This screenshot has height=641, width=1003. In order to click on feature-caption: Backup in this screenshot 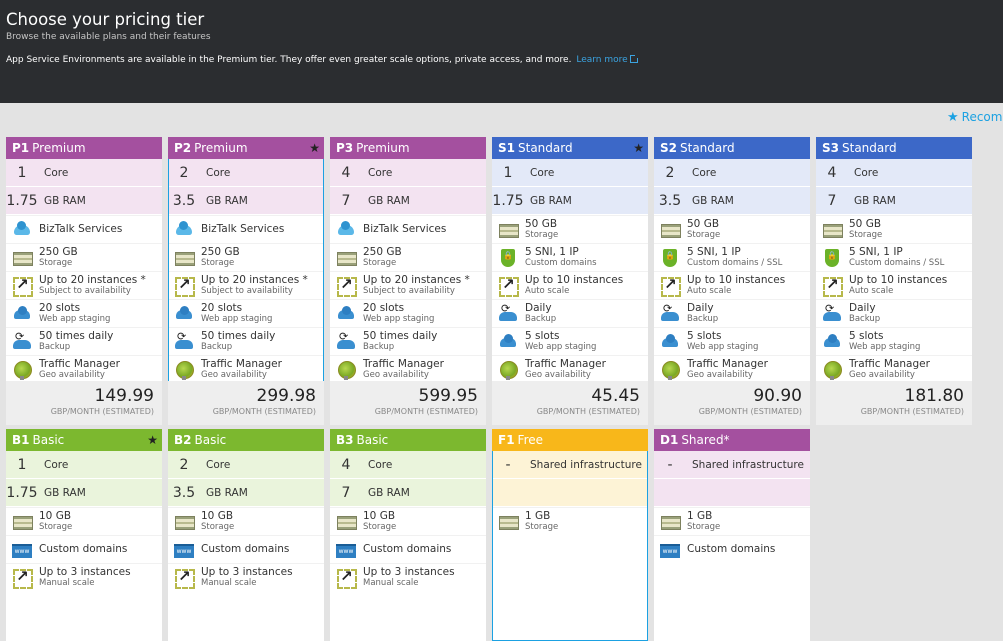, I will do `click(55, 346)`.